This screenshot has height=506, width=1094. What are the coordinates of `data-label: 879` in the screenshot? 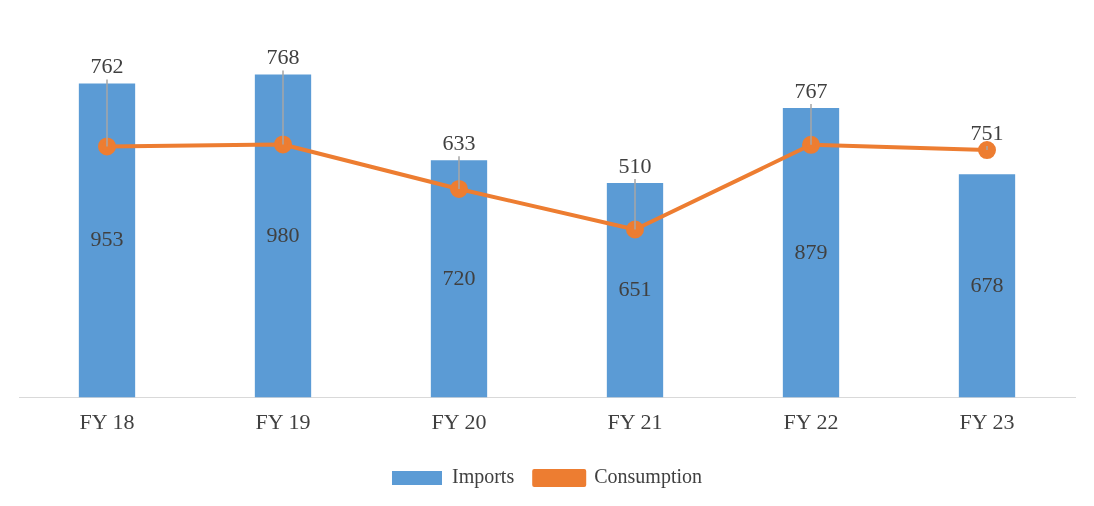 It's located at (811, 251).